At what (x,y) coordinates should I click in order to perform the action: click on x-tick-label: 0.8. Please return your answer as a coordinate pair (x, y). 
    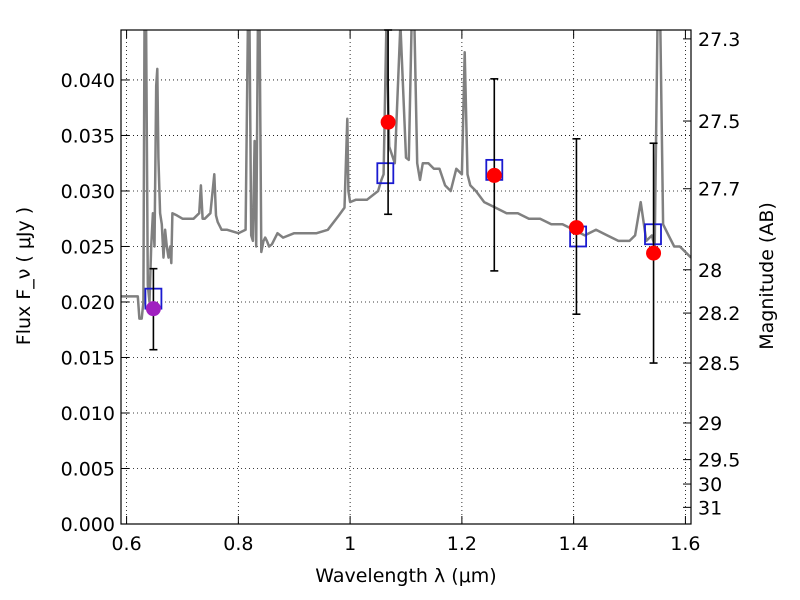
    Looking at the image, I should click on (238, 544).